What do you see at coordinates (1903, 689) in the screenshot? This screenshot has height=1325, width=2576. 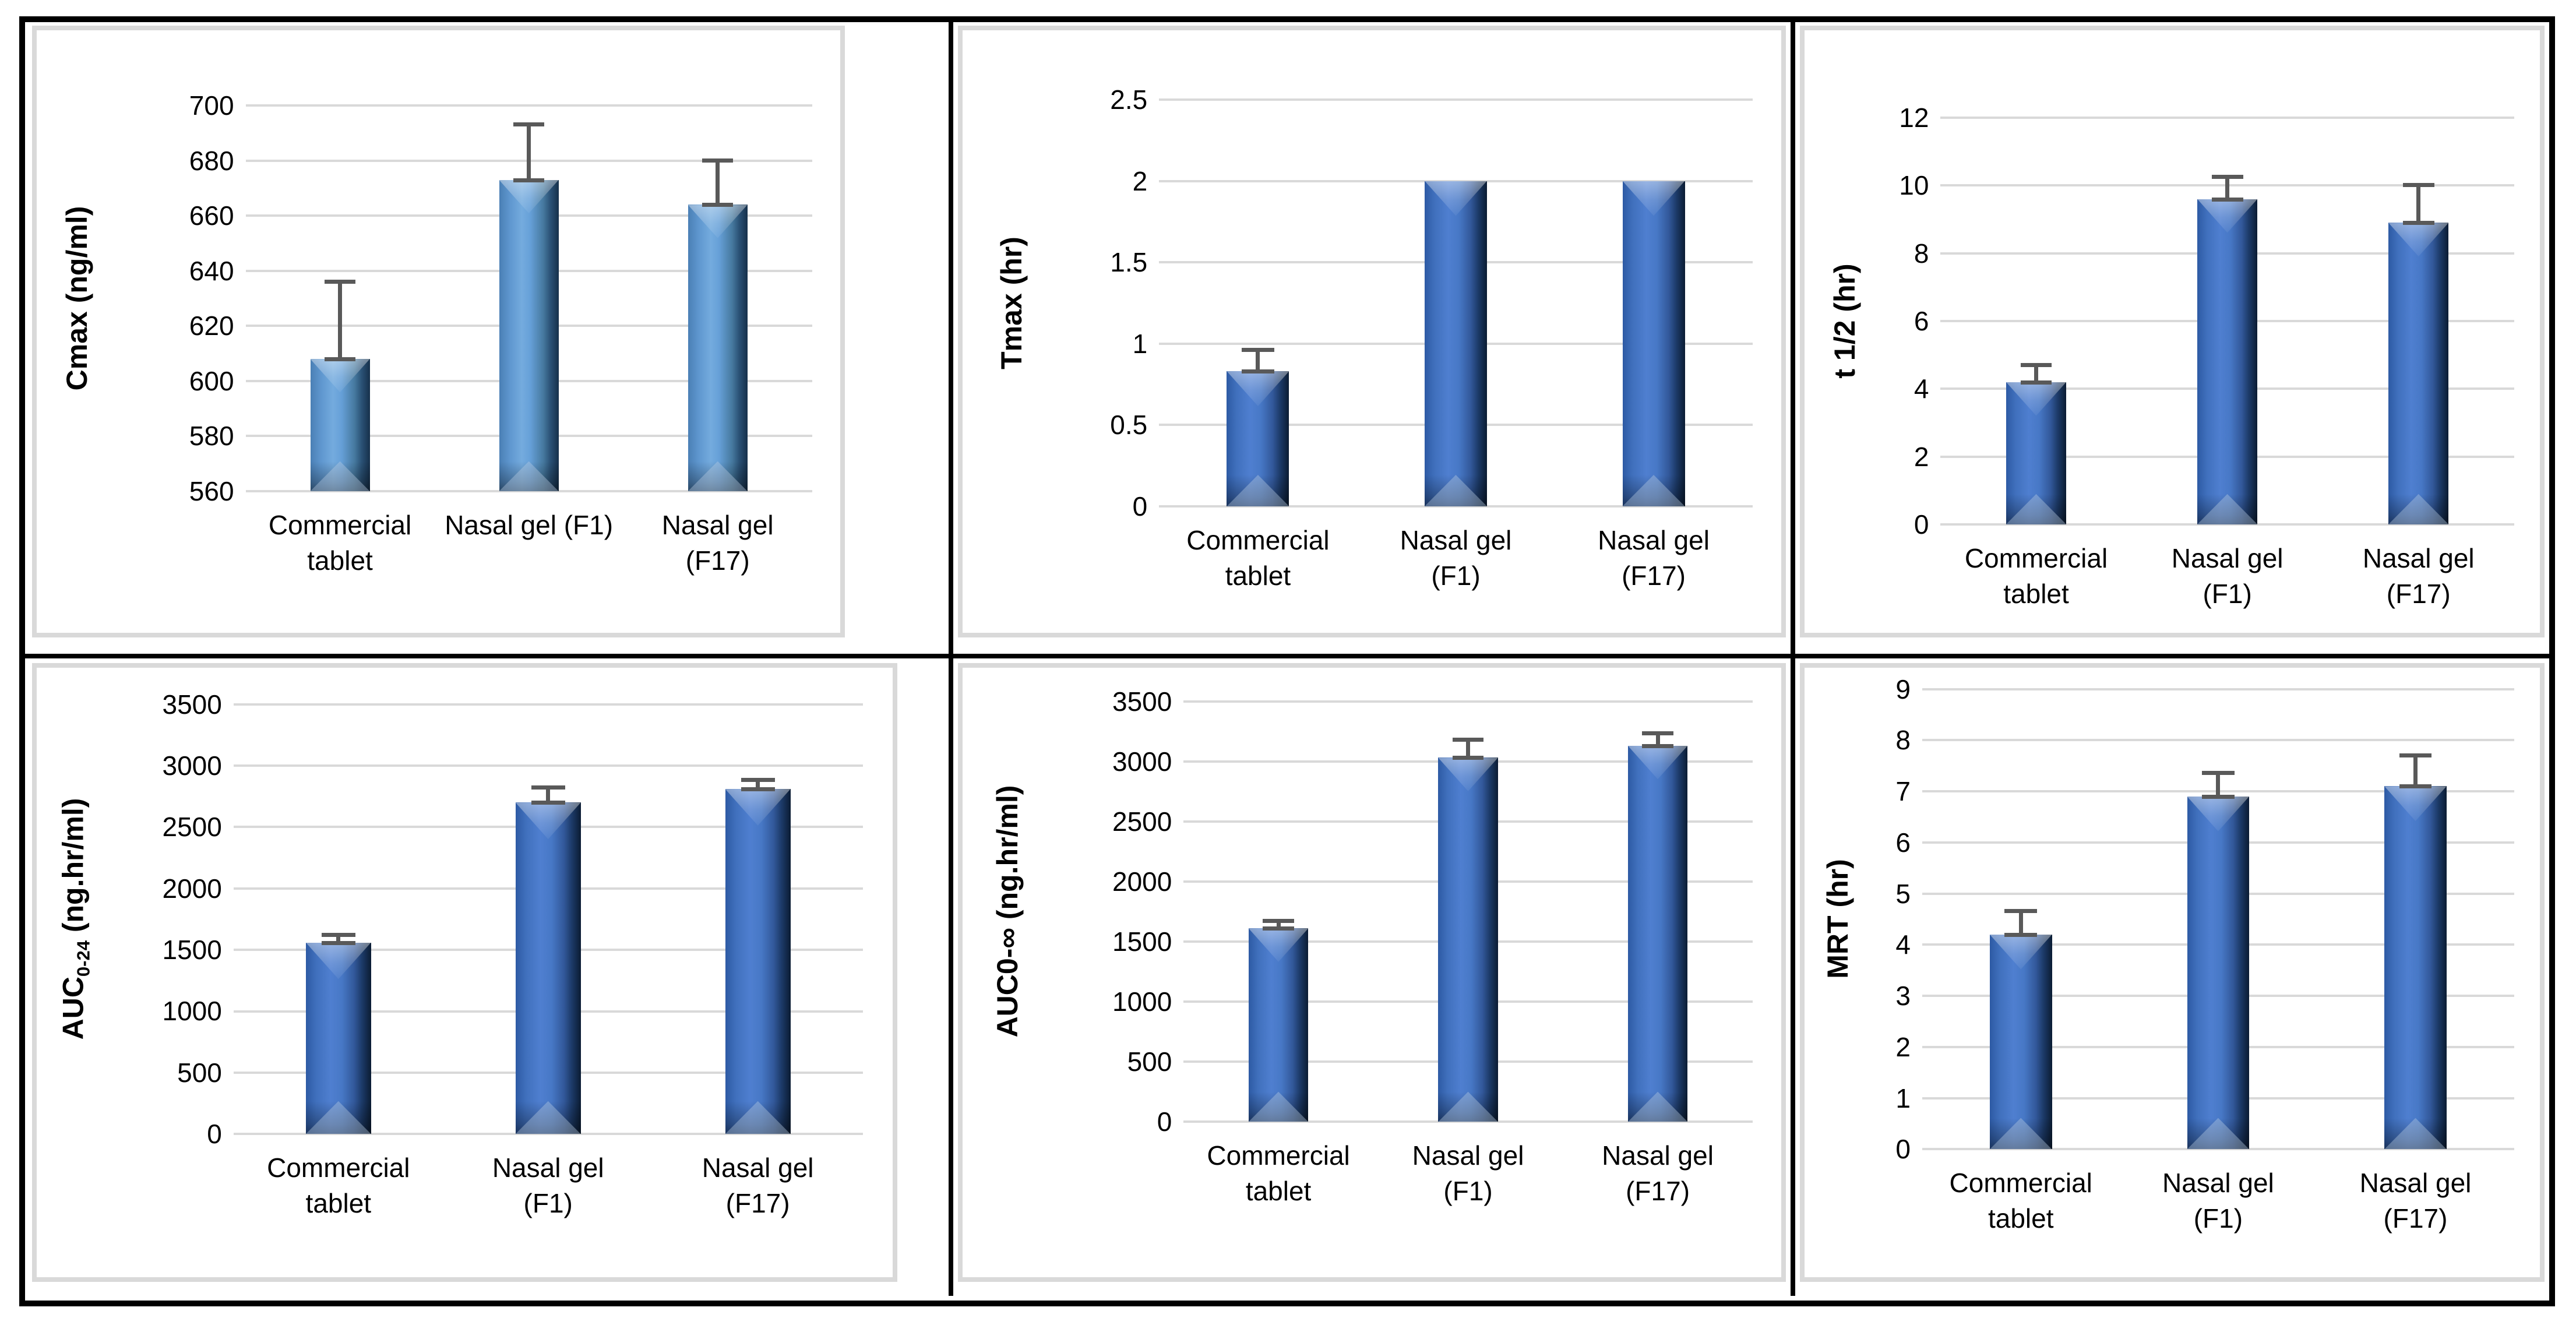 I see `y-tick-label-9: 9` at bounding box center [1903, 689].